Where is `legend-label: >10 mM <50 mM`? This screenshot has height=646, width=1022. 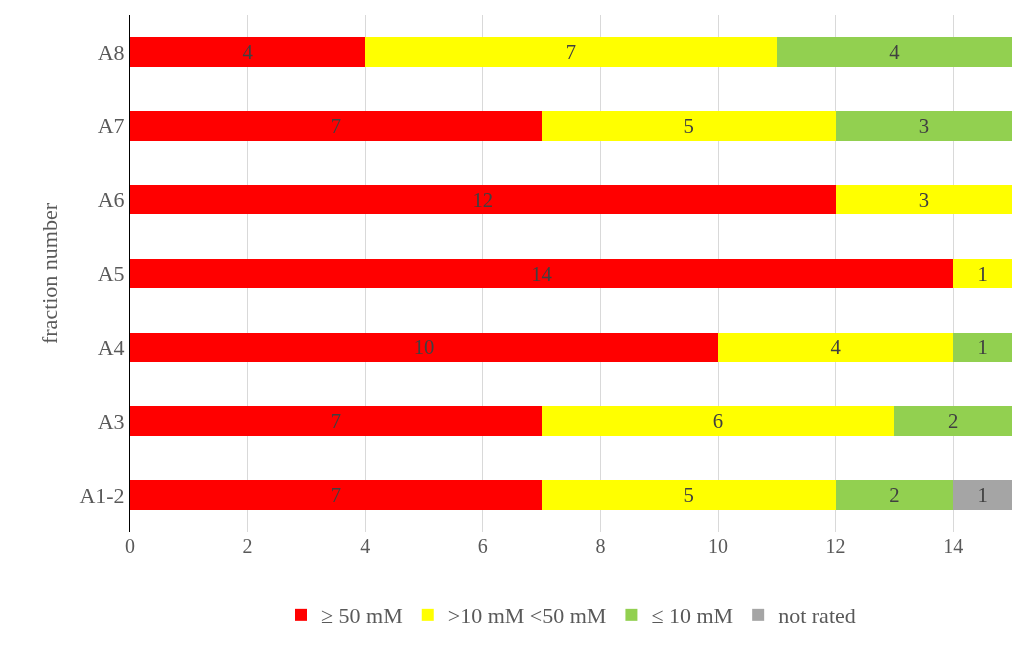
legend-label: >10 mM <50 mM is located at coordinates (527, 616).